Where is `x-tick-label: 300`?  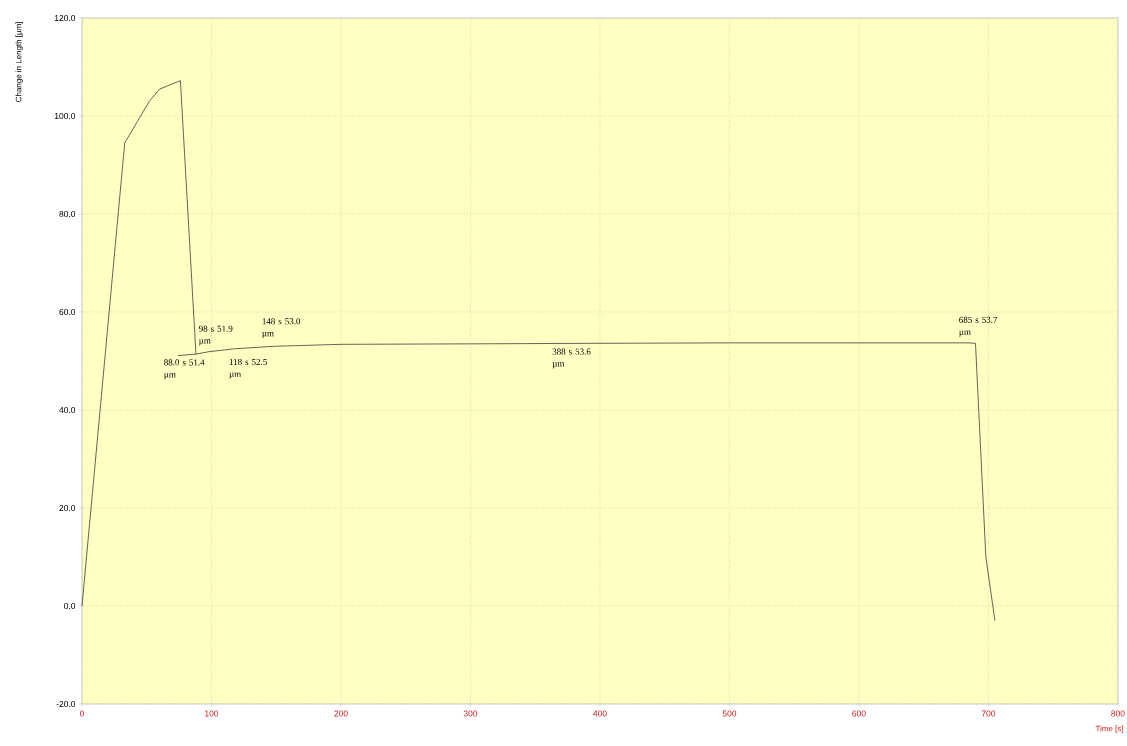
x-tick-label: 300 is located at coordinates (470, 713).